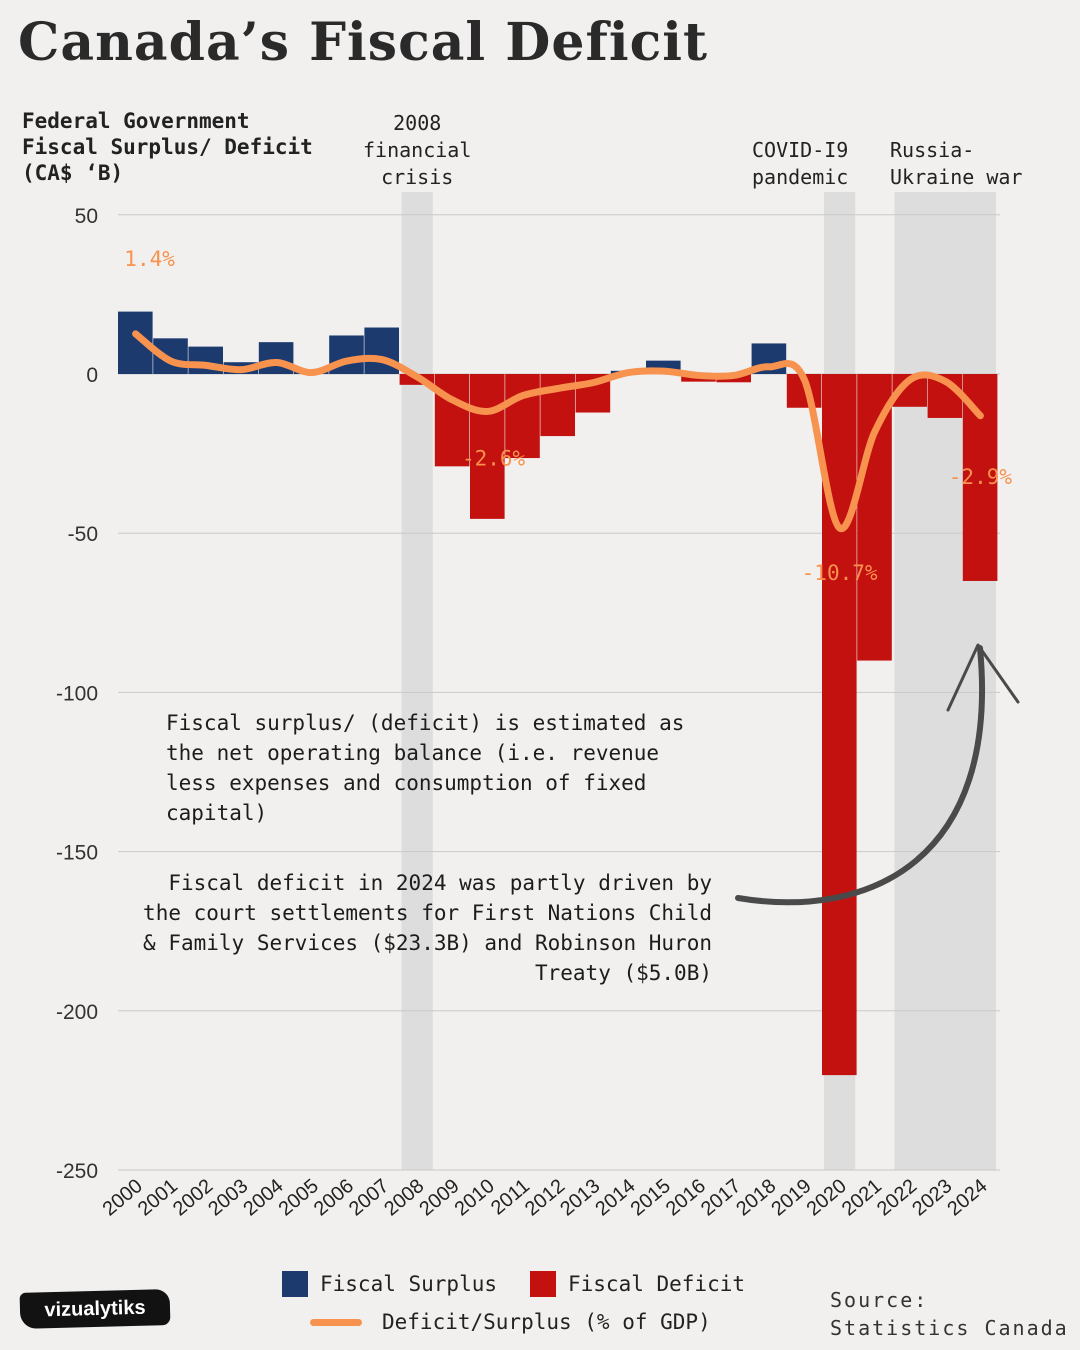 The width and height of the screenshot is (1080, 1350). Describe the element at coordinates (95, 1309) in the screenshot. I see `brand-logo: vizualytiks` at that location.